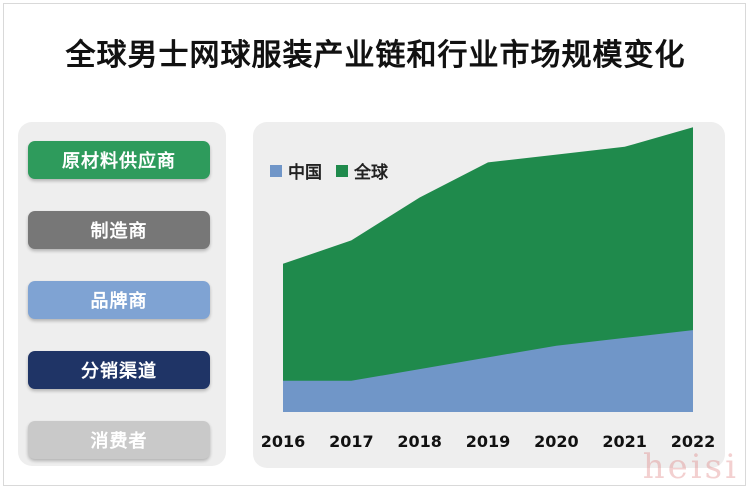 This screenshot has height=491, width=751. Describe the element at coordinates (690, 467) in the screenshot. I see `watermark: heisi` at that location.